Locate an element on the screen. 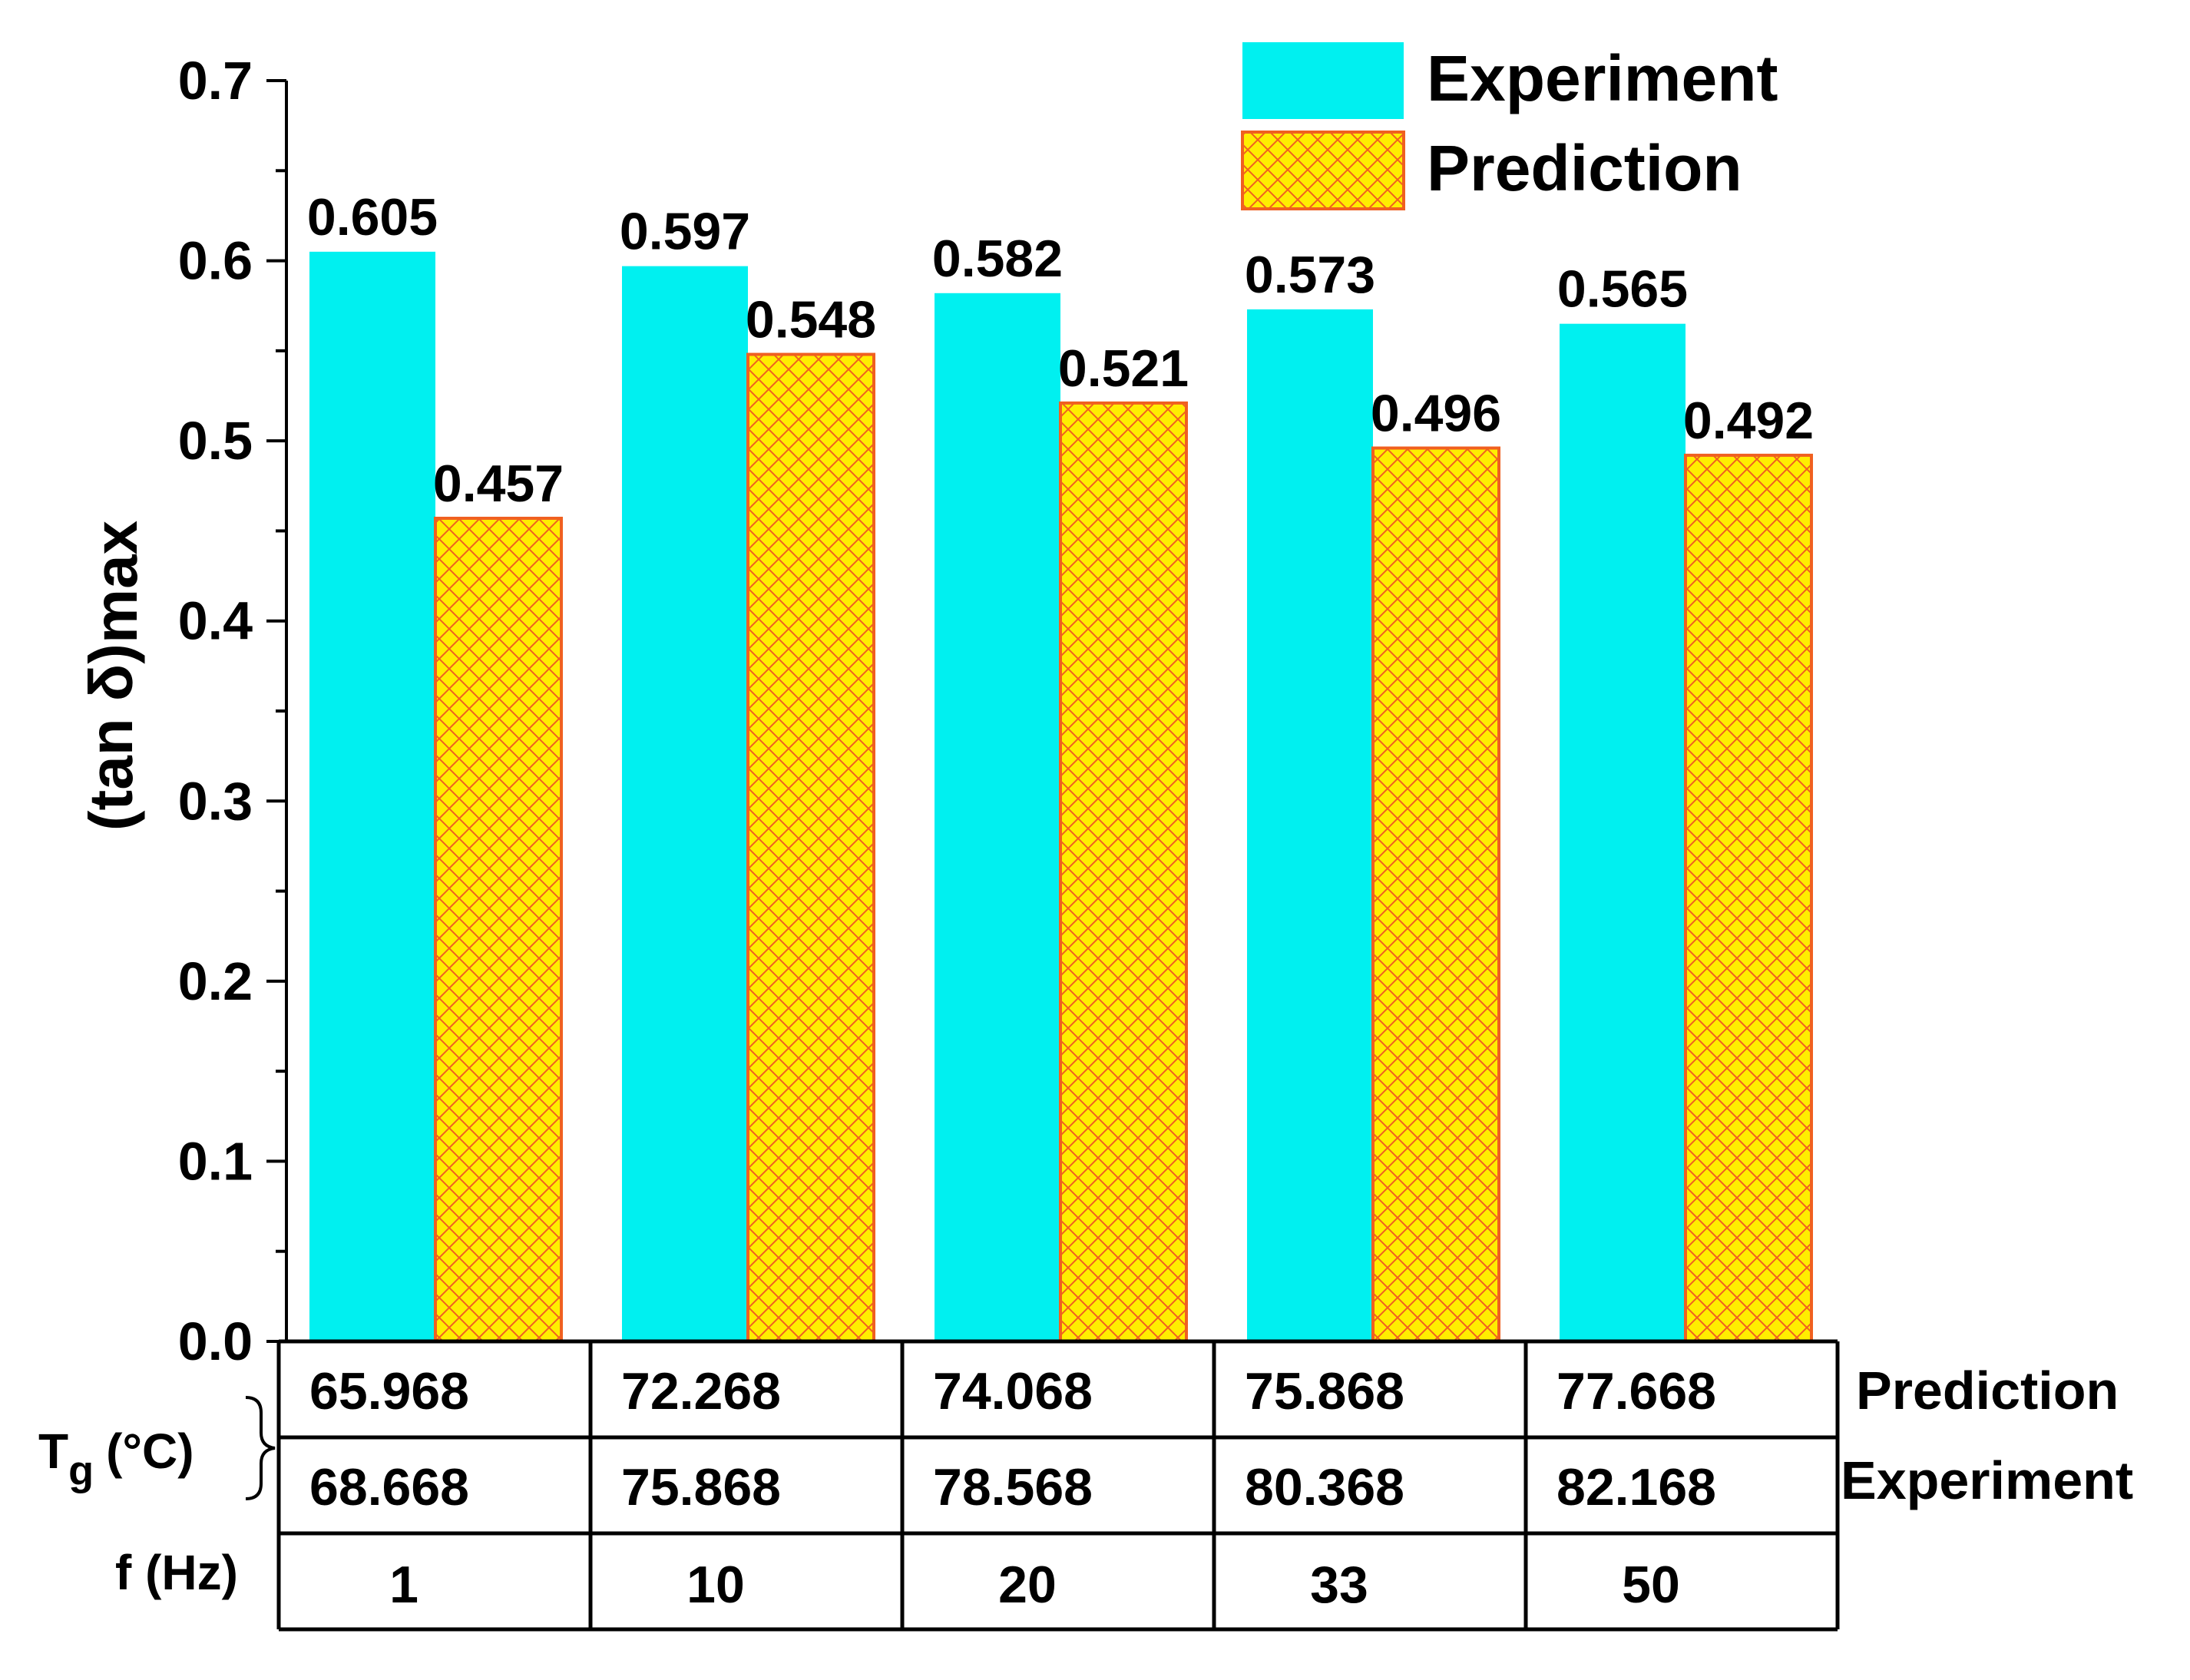 Image resolution: width=2190 pixels, height=1680 pixels. bar-label-prediction: 0.457 is located at coordinates (498, 484).